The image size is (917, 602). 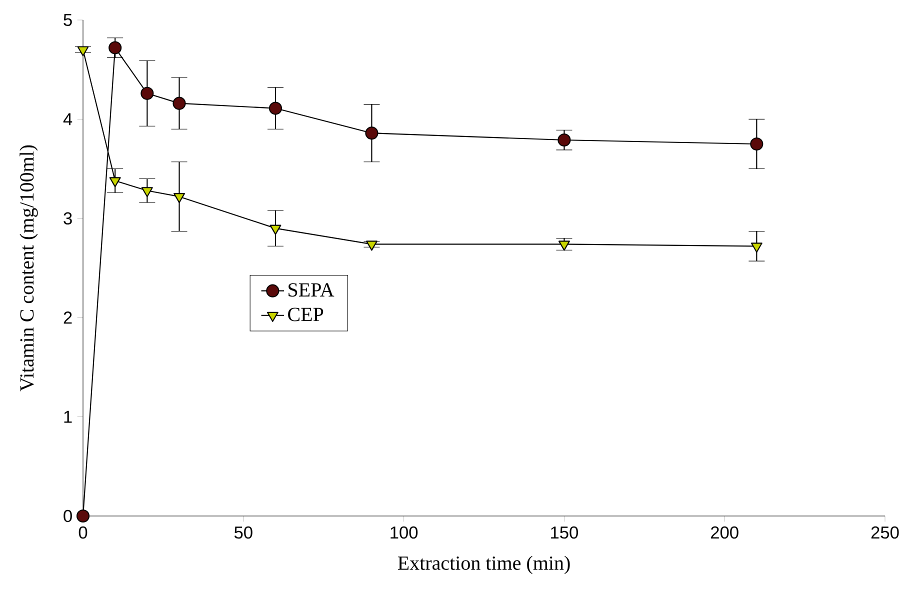 What do you see at coordinates (564, 532) in the screenshot?
I see `x-tick-label: 150` at bounding box center [564, 532].